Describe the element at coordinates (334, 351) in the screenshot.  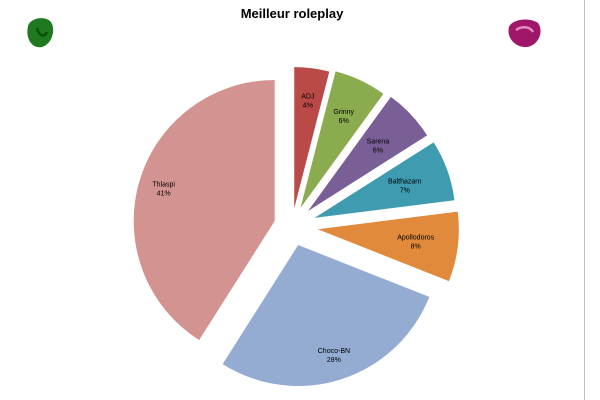
I see `slice-label-choco-bn: Choco-BN` at that location.